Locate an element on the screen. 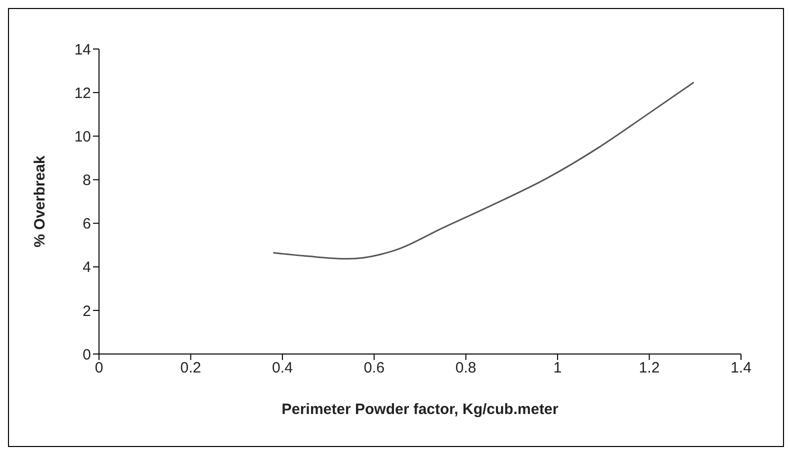 The height and width of the screenshot is (453, 790). x-tick-label: 0.4 is located at coordinates (282, 368).